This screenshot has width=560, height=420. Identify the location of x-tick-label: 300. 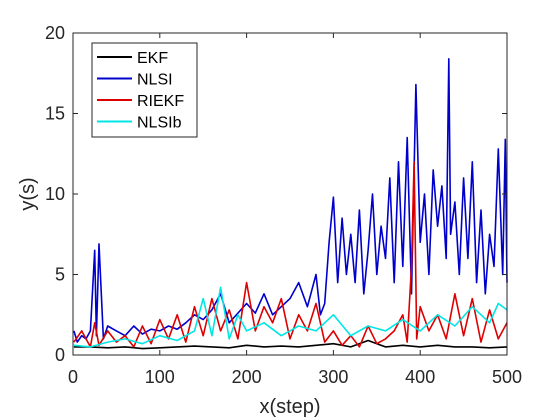
(333, 377).